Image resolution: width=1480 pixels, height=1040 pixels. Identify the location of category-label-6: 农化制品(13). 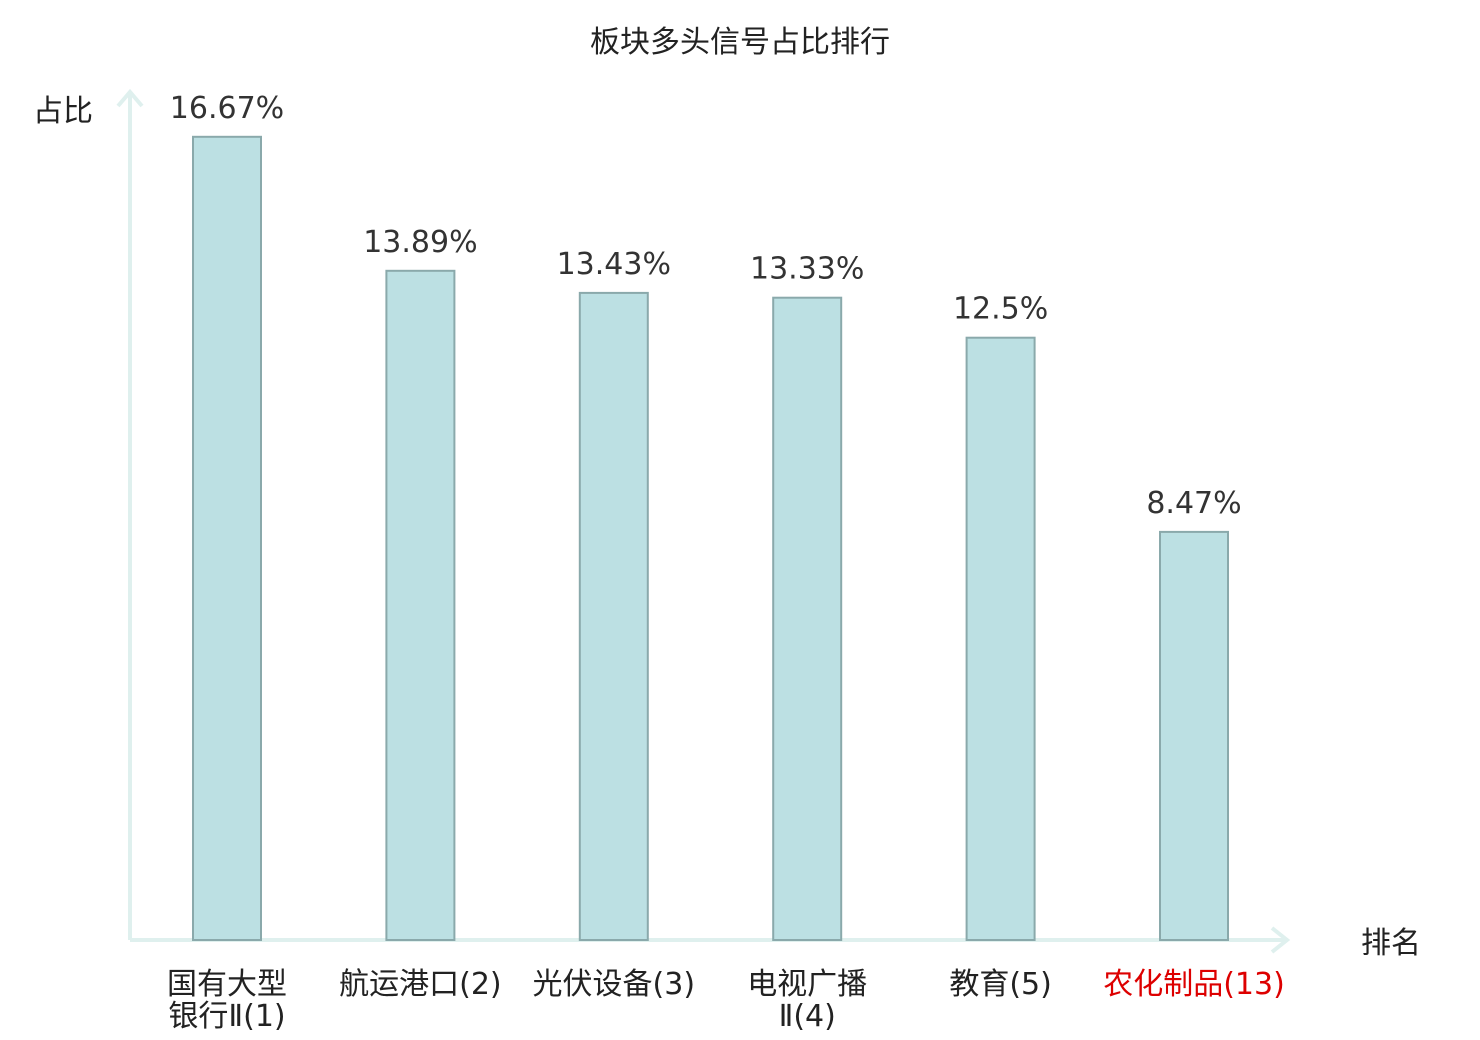
(1194, 984).